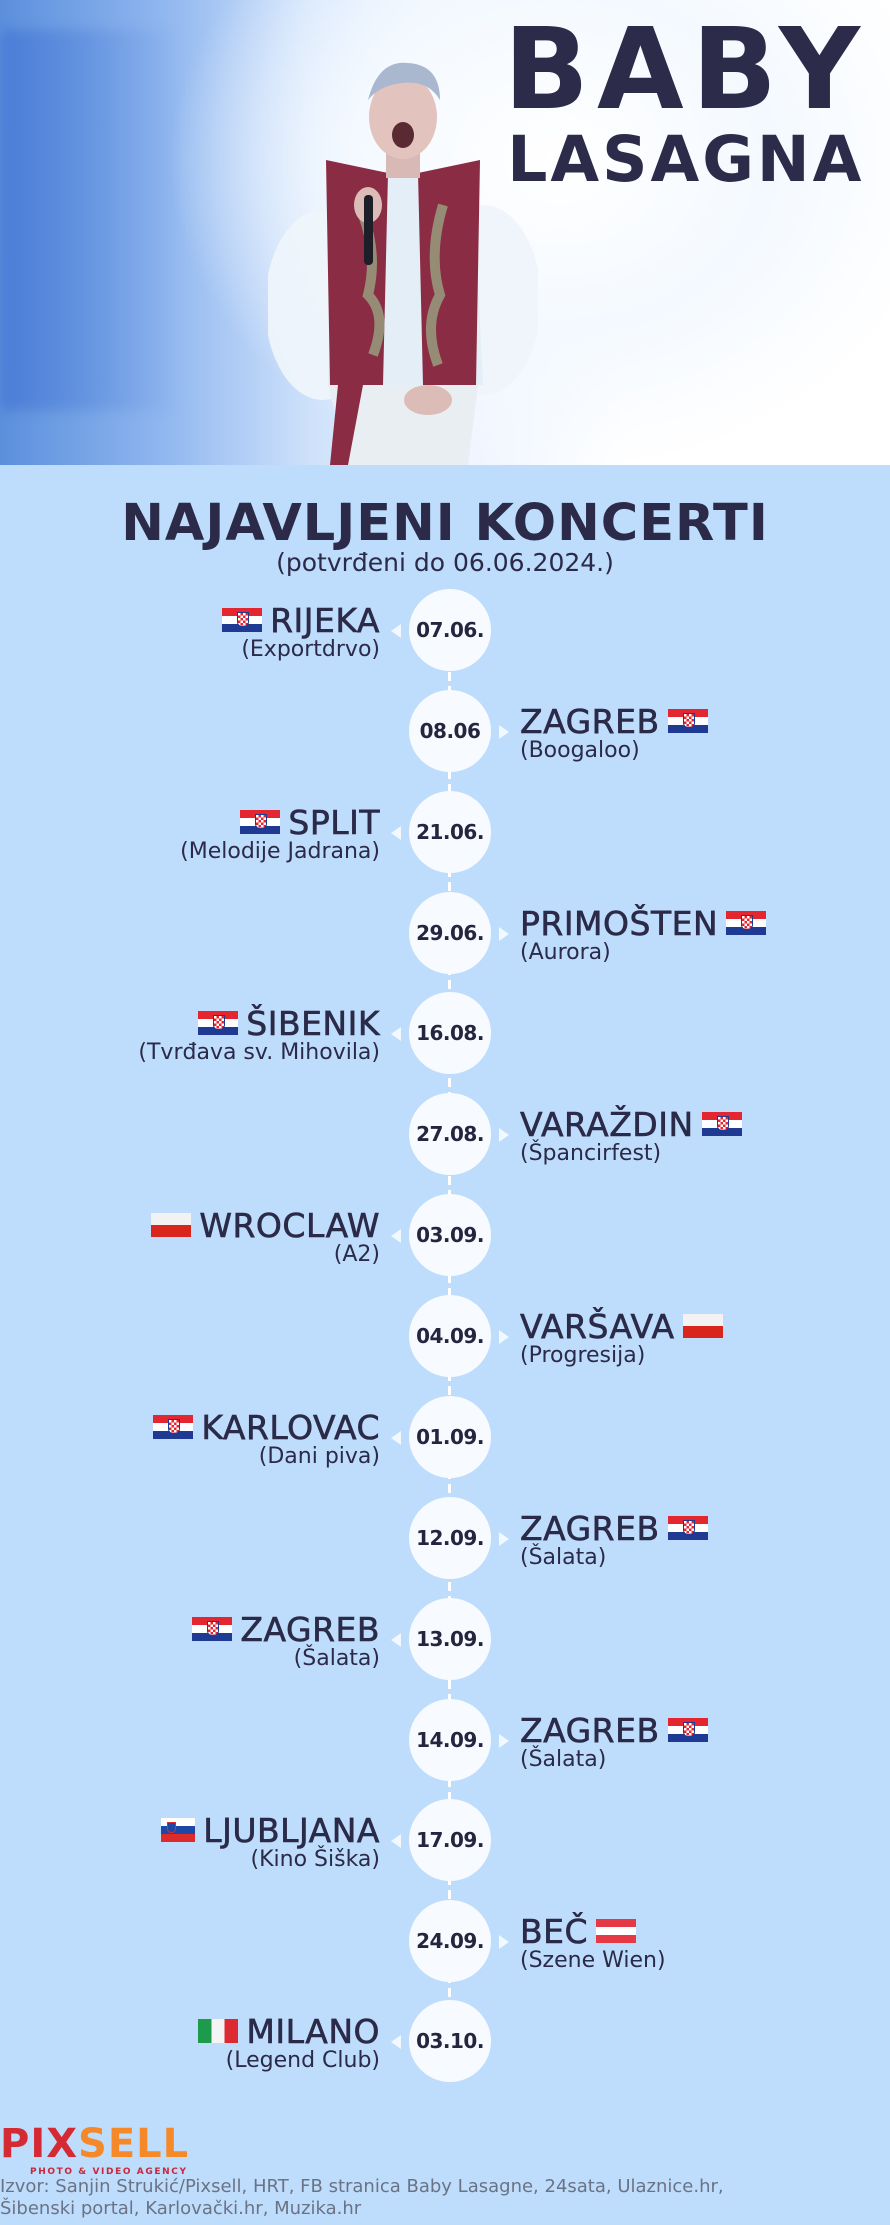  I want to click on event-venue: (Legend Club), so click(302, 2060).